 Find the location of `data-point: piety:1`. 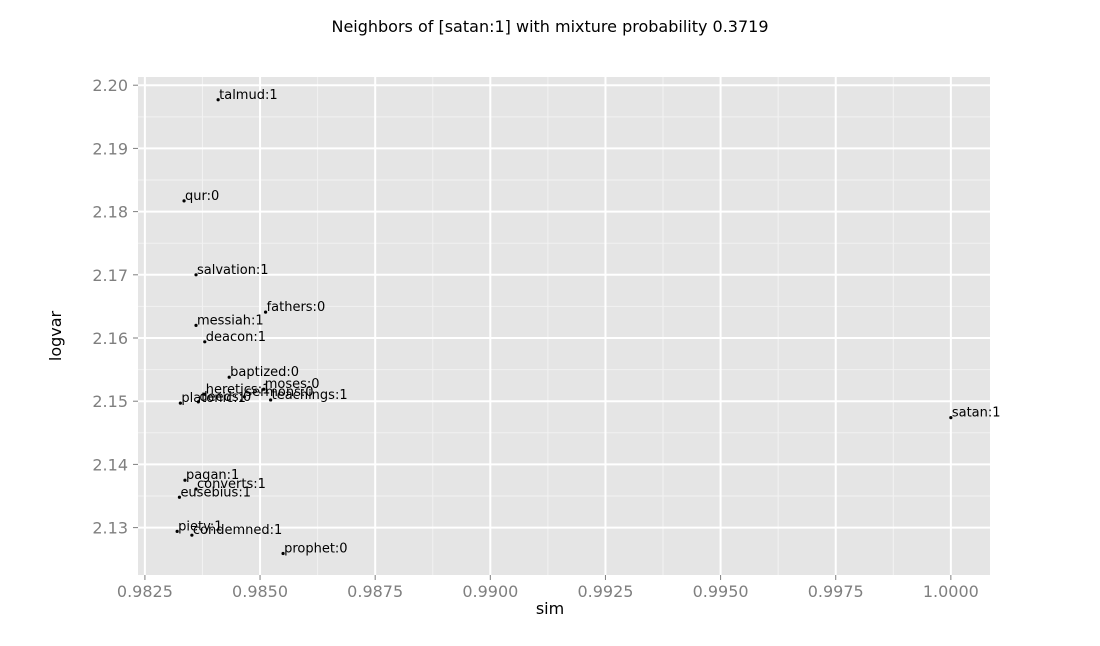

data-point: piety:1 is located at coordinates (199, 526).